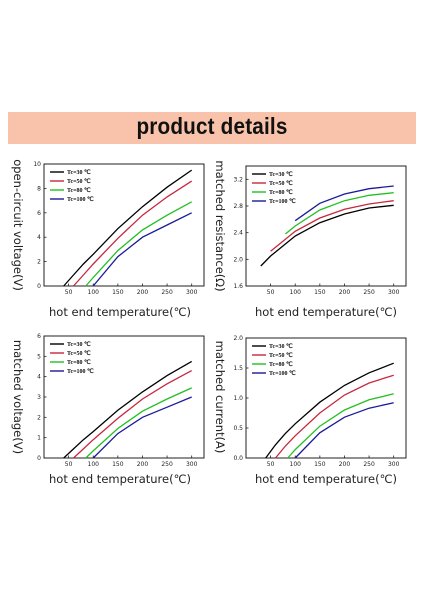 This screenshot has height=600, width=424. Describe the element at coordinates (238, 286) in the screenshot. I see `y-tick-label: 1.6` at that location.